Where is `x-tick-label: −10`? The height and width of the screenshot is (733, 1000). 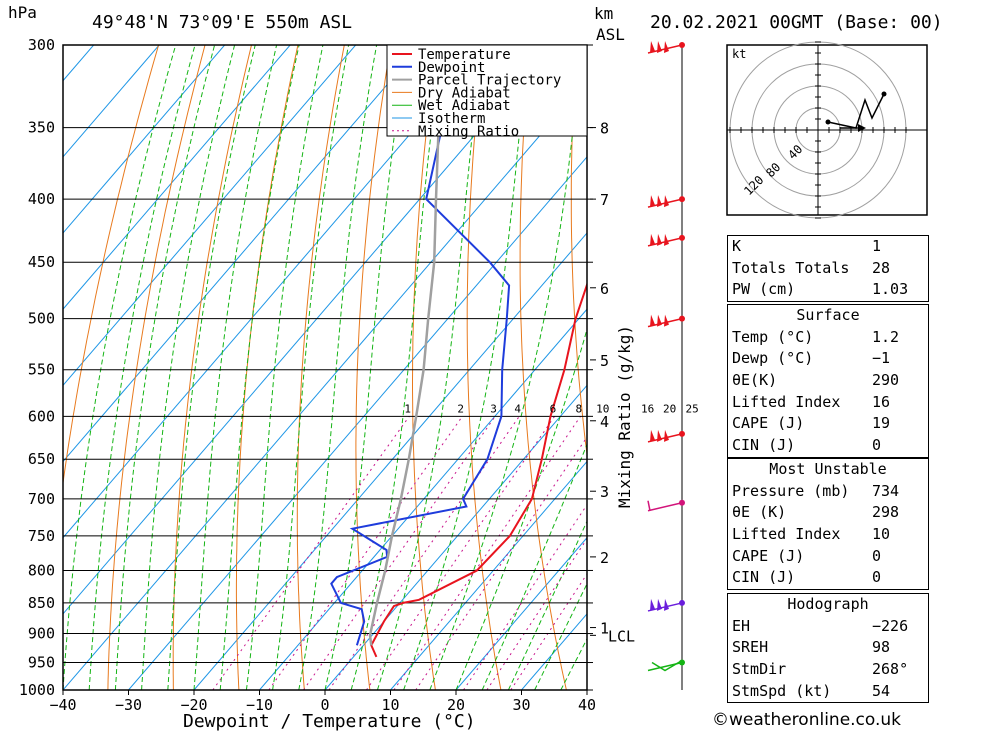
x-tick-label: −10 is located at coordinates (259, 705).